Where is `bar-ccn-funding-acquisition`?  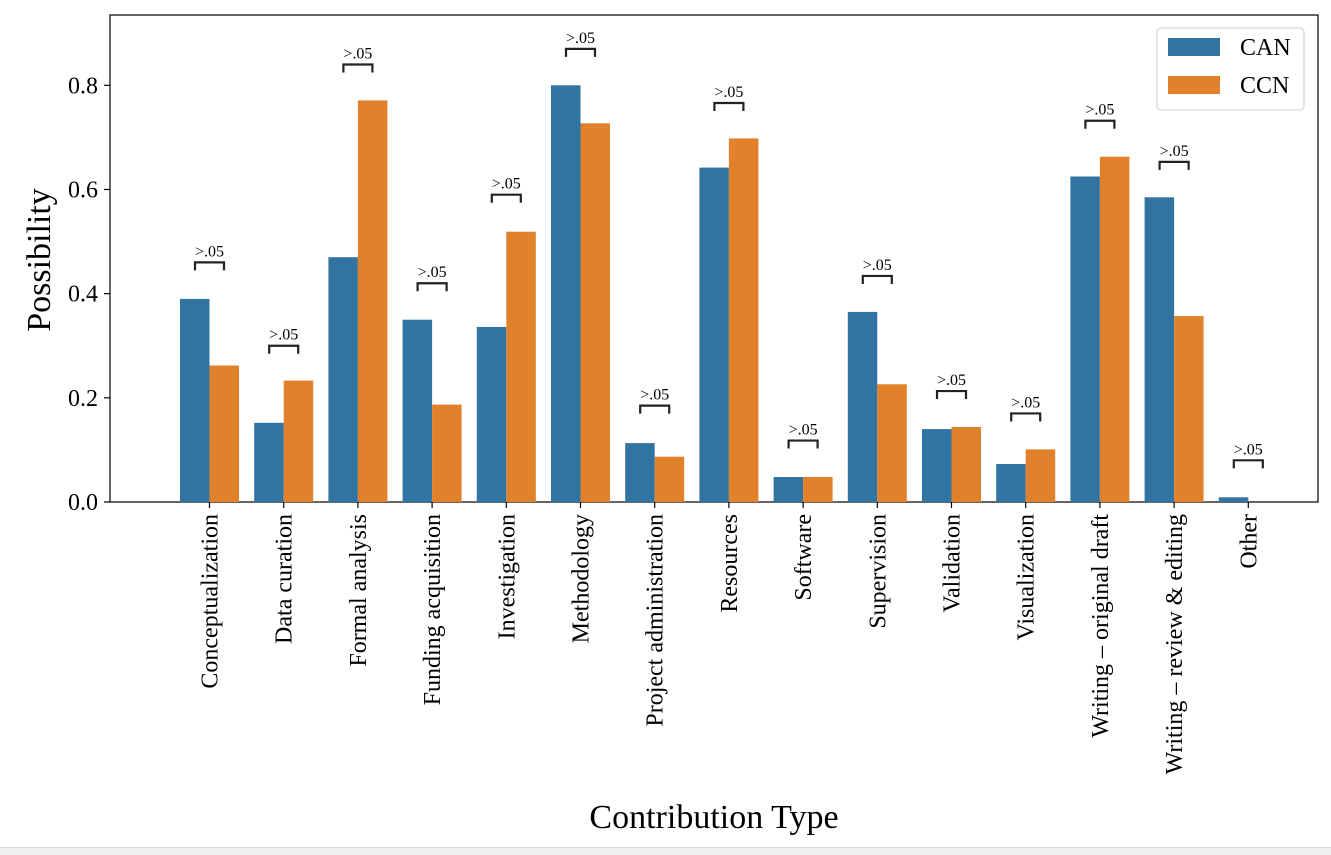 bar-ccn-funding-acquisition is located at coordinates (447, 453).